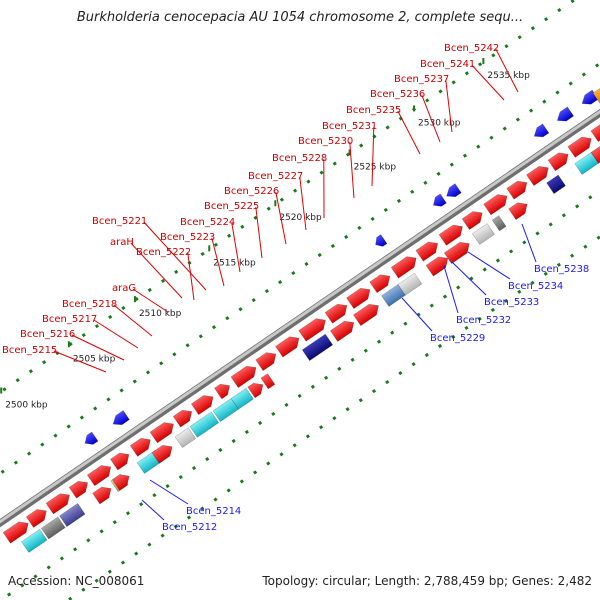  Describe the element at coordinates (596, 93) in the screenshot. I see `reverse-feature` at that location.